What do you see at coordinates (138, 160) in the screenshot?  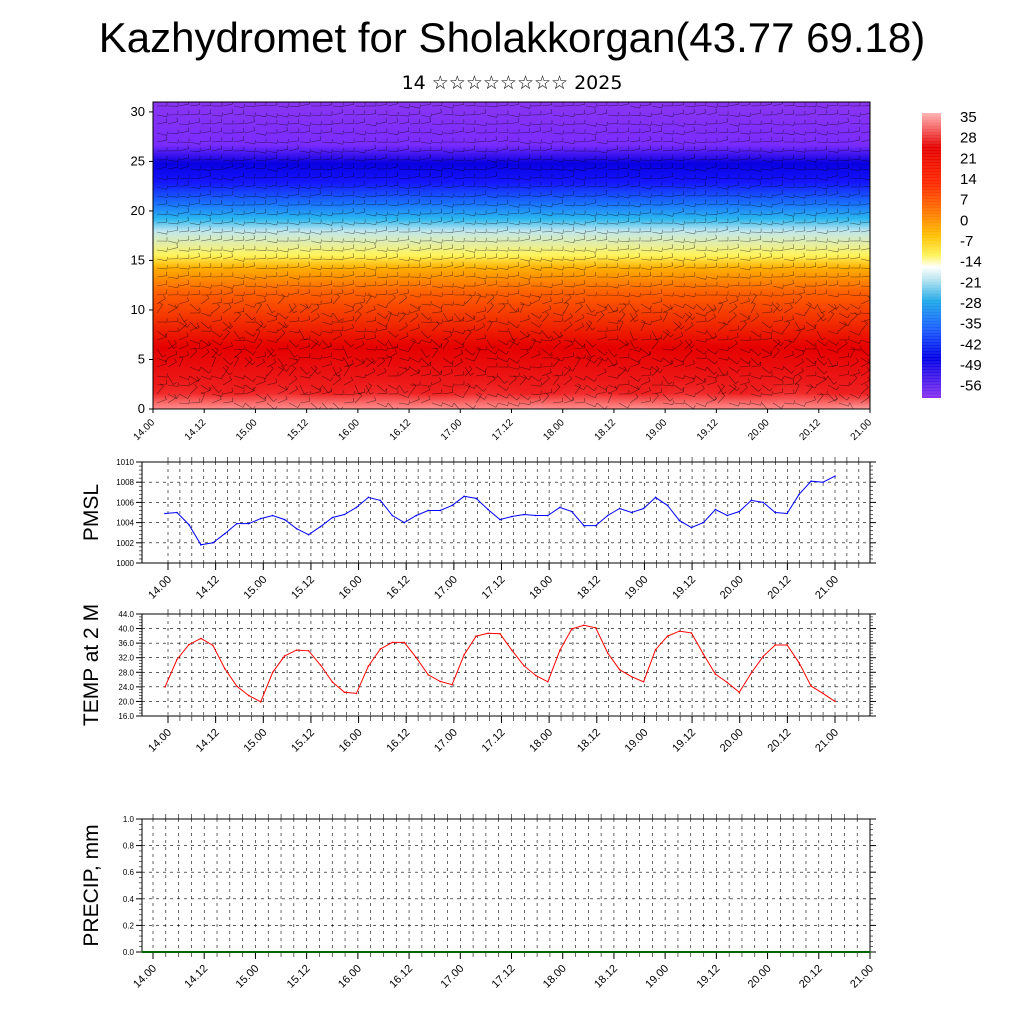 I see `y-tick-label: 25` at bounding box center [138, 160].